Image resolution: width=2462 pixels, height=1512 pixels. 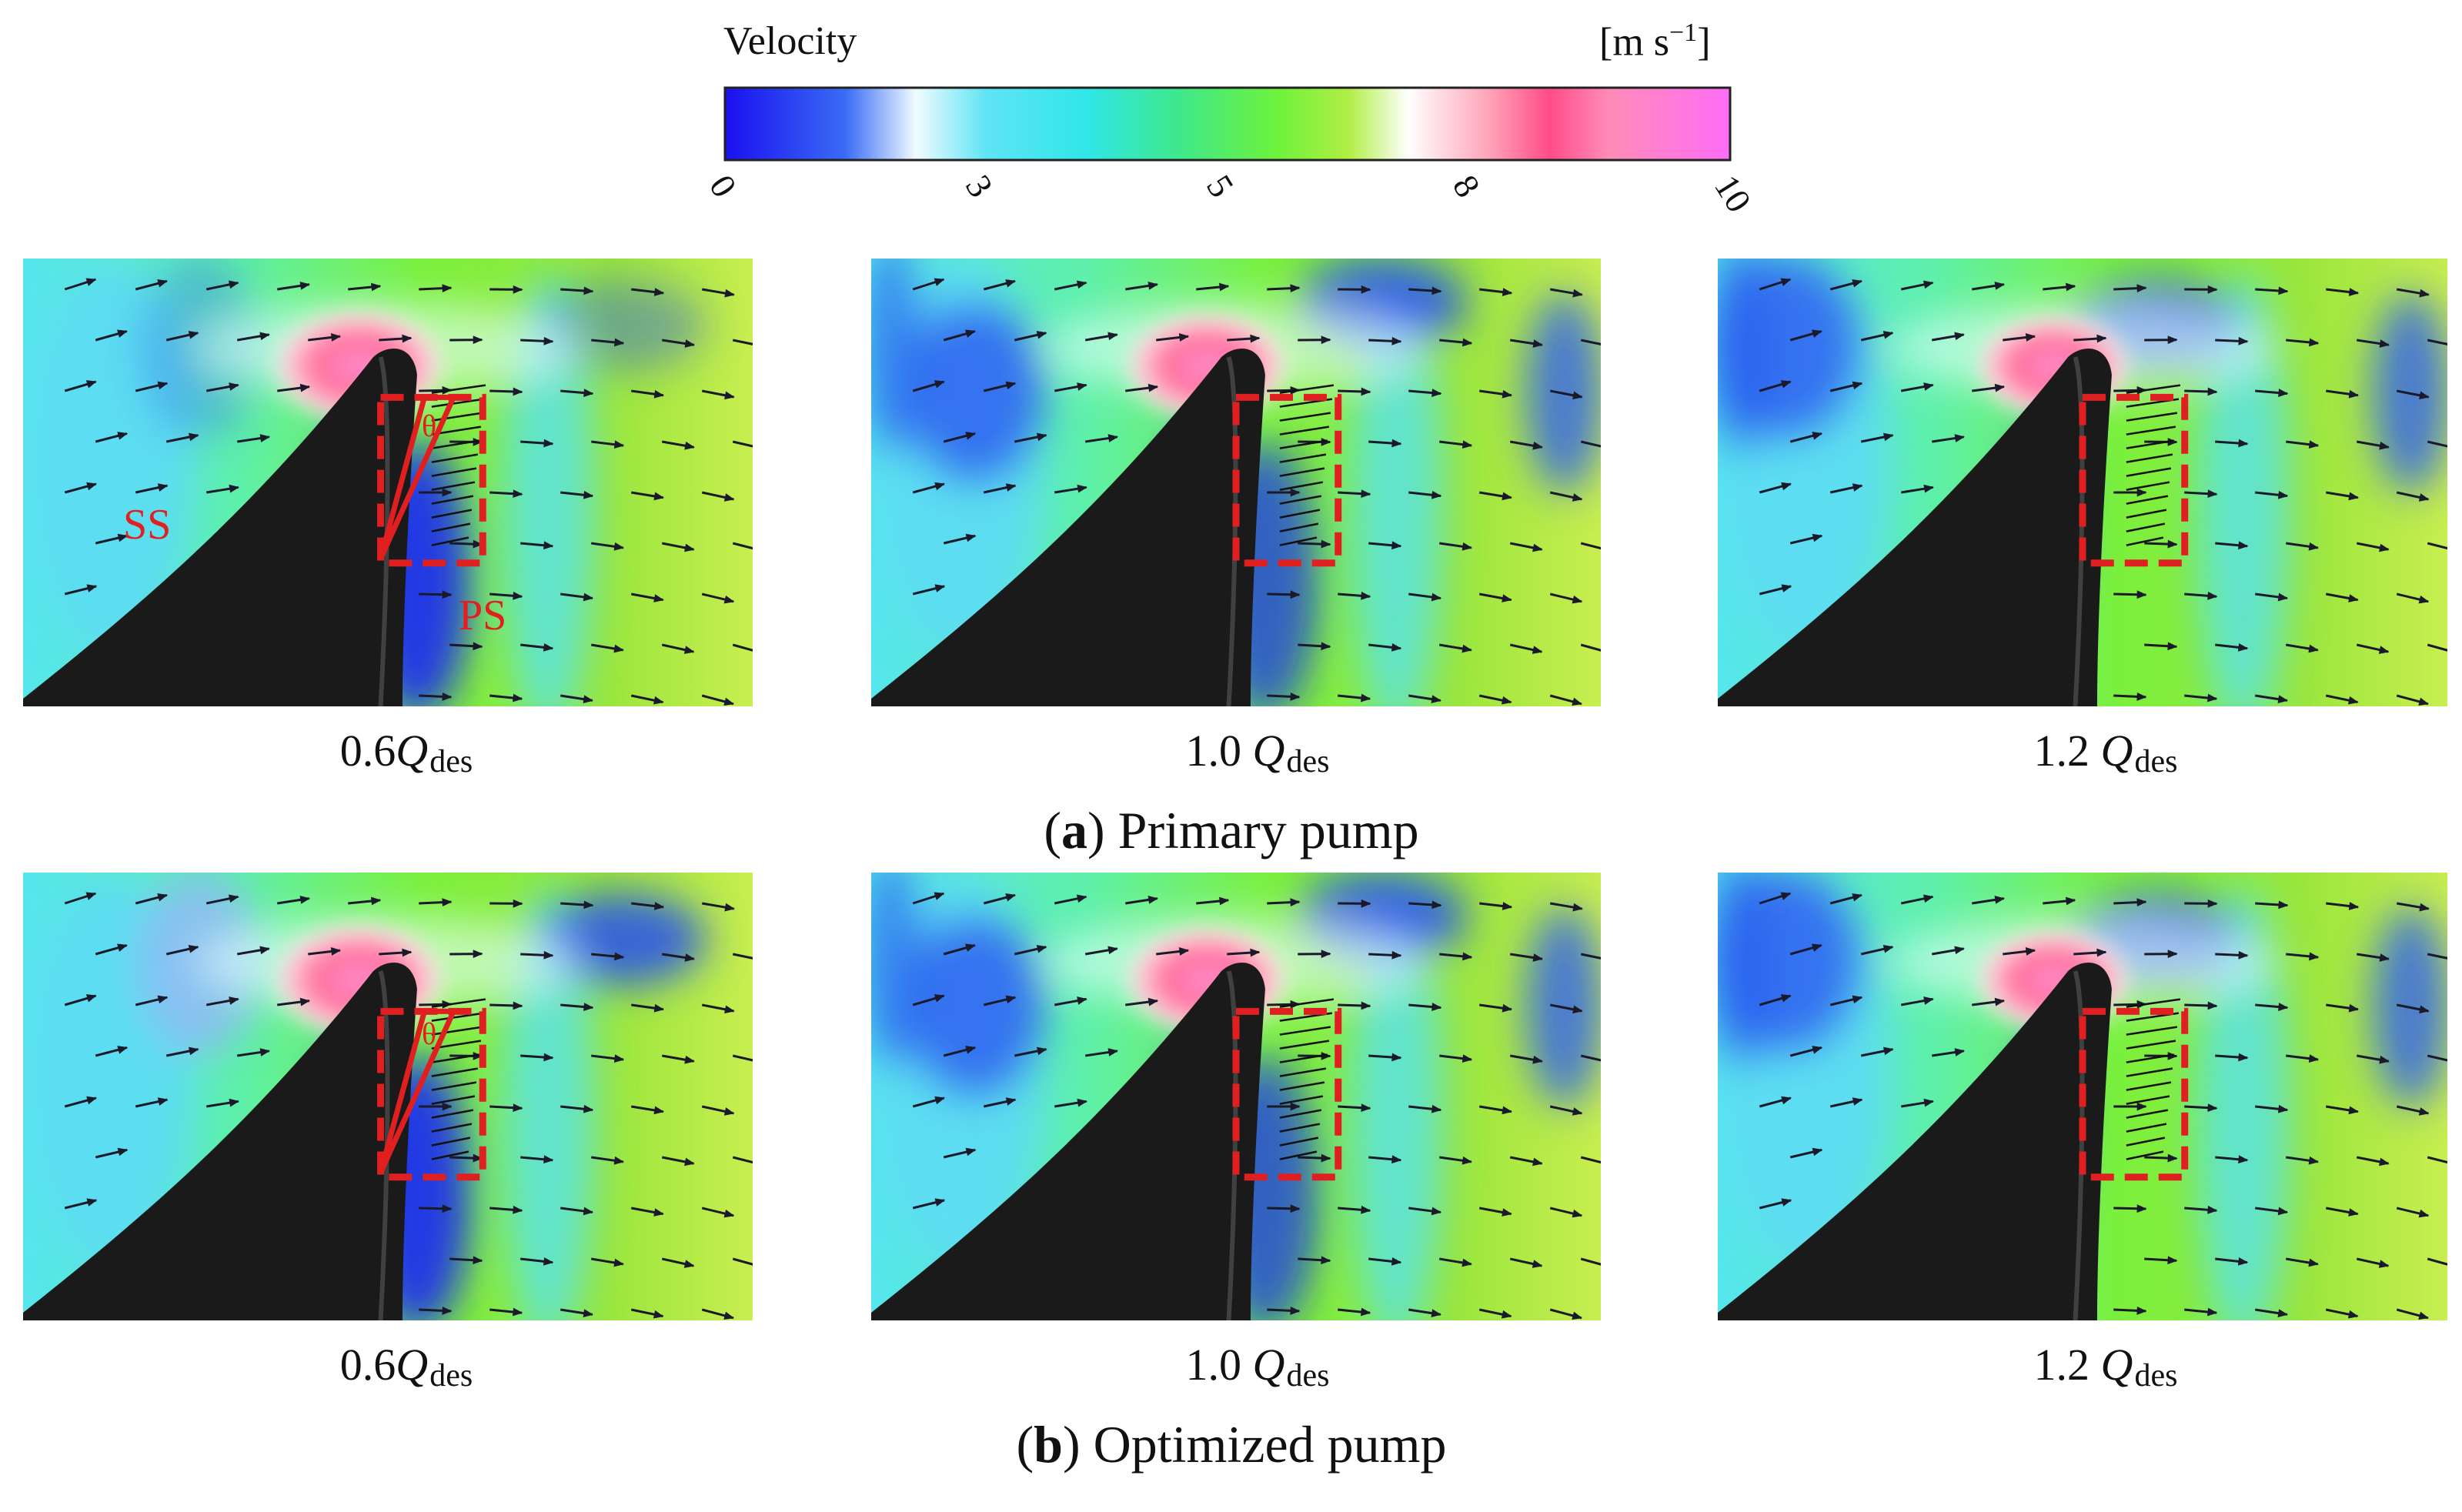 I want to click on caption-letter: b, so click(x=1048, y=1444).